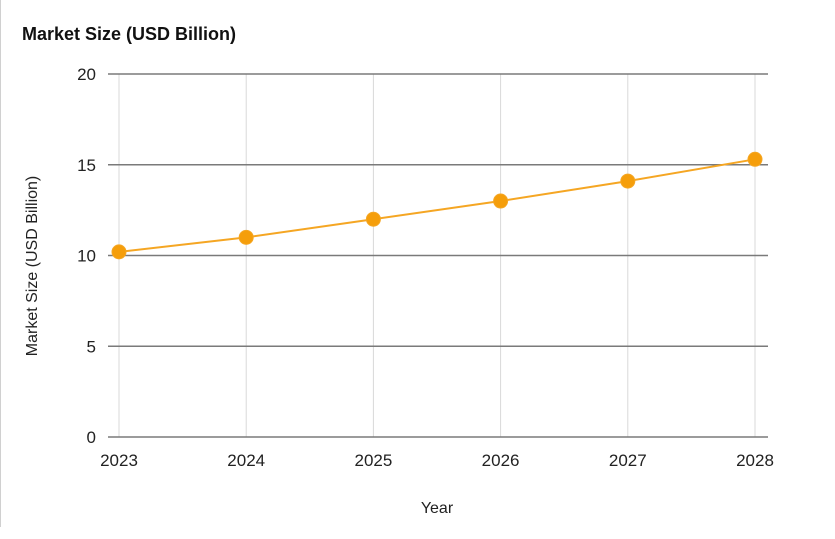 This screenshot has height=539, width=835. I want to click on y-tick-label: 10, so click(86, 256).